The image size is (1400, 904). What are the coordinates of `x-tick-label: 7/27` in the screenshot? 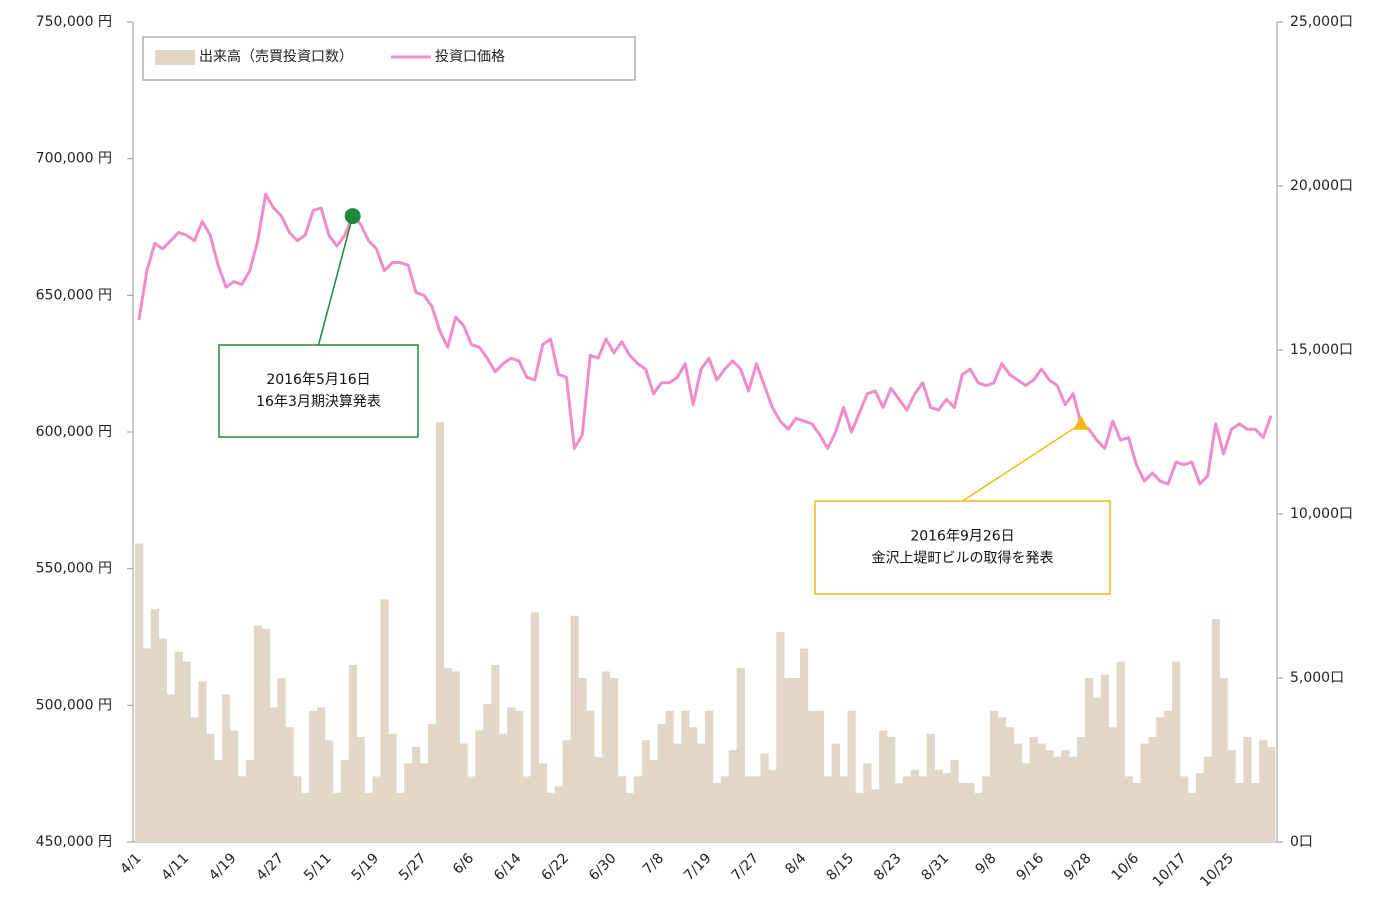 It's located at (746, 867).